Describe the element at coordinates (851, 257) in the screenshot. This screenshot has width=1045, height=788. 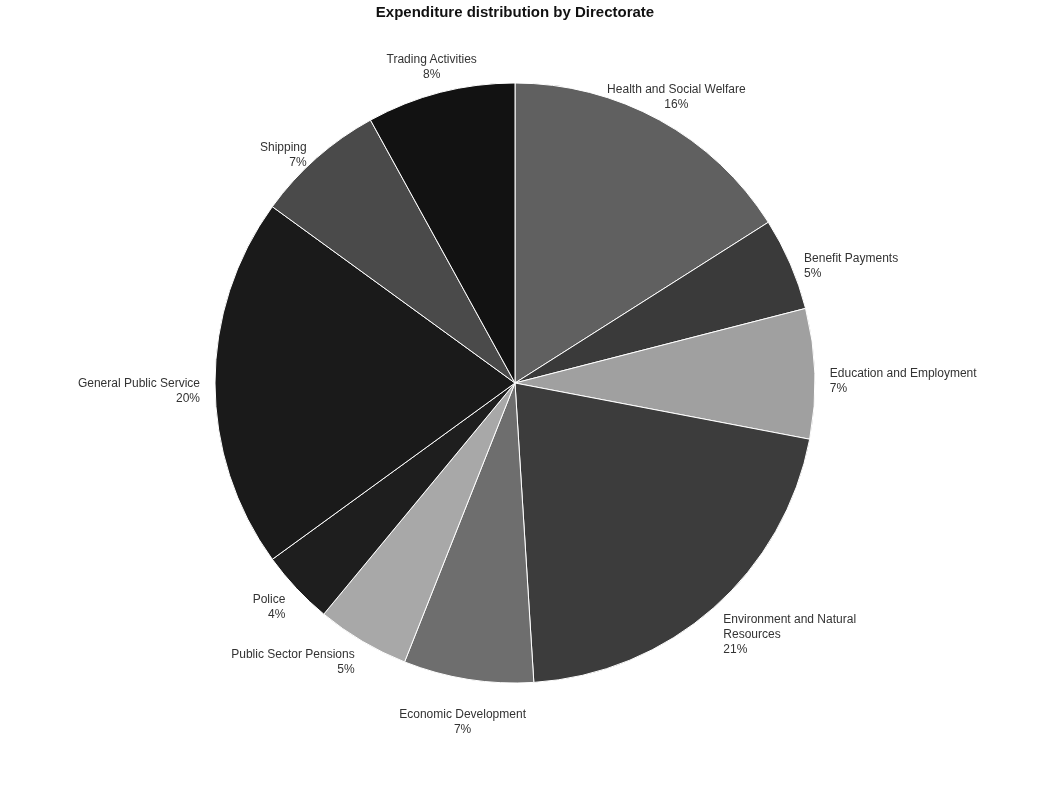
I see `slice-label: Benefit Payments` at that location.